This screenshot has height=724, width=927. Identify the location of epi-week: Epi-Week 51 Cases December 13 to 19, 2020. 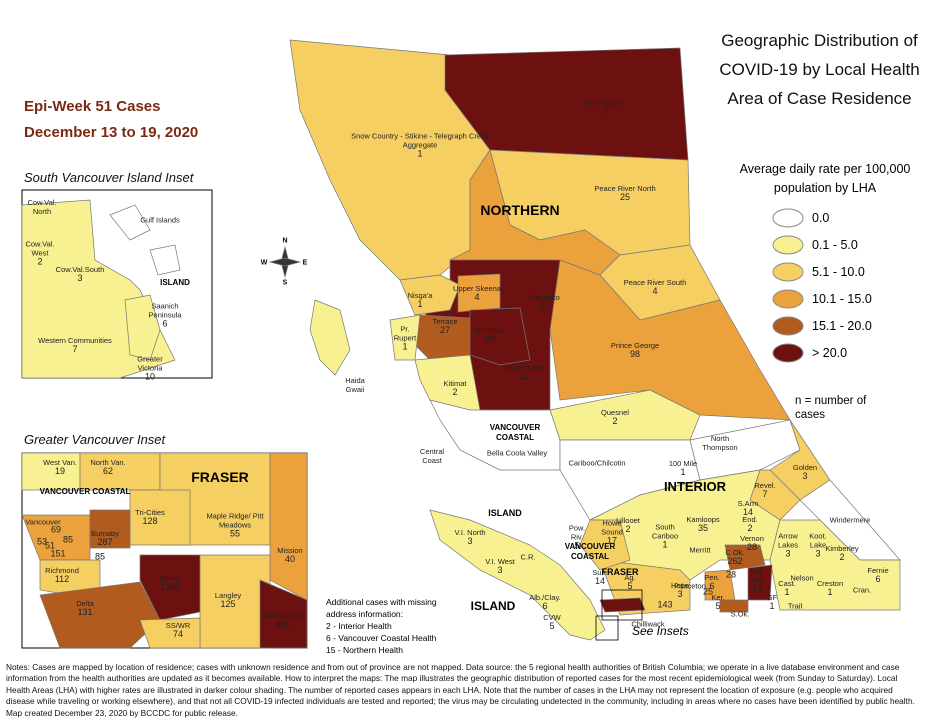
(111, 120).